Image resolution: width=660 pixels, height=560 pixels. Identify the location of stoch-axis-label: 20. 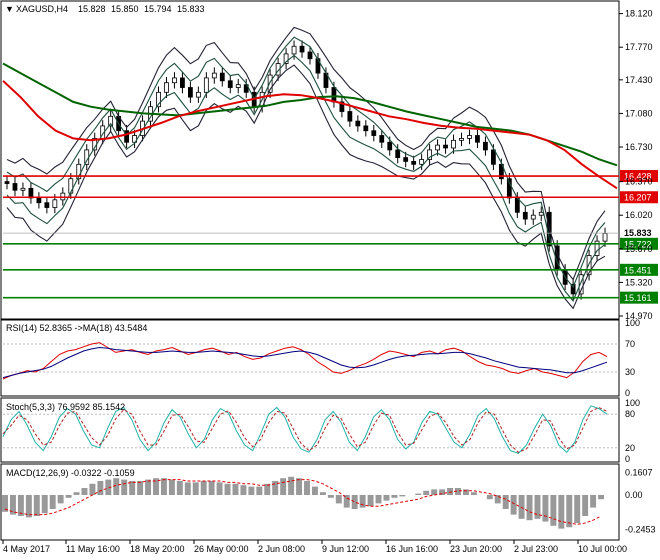
(630, 448).